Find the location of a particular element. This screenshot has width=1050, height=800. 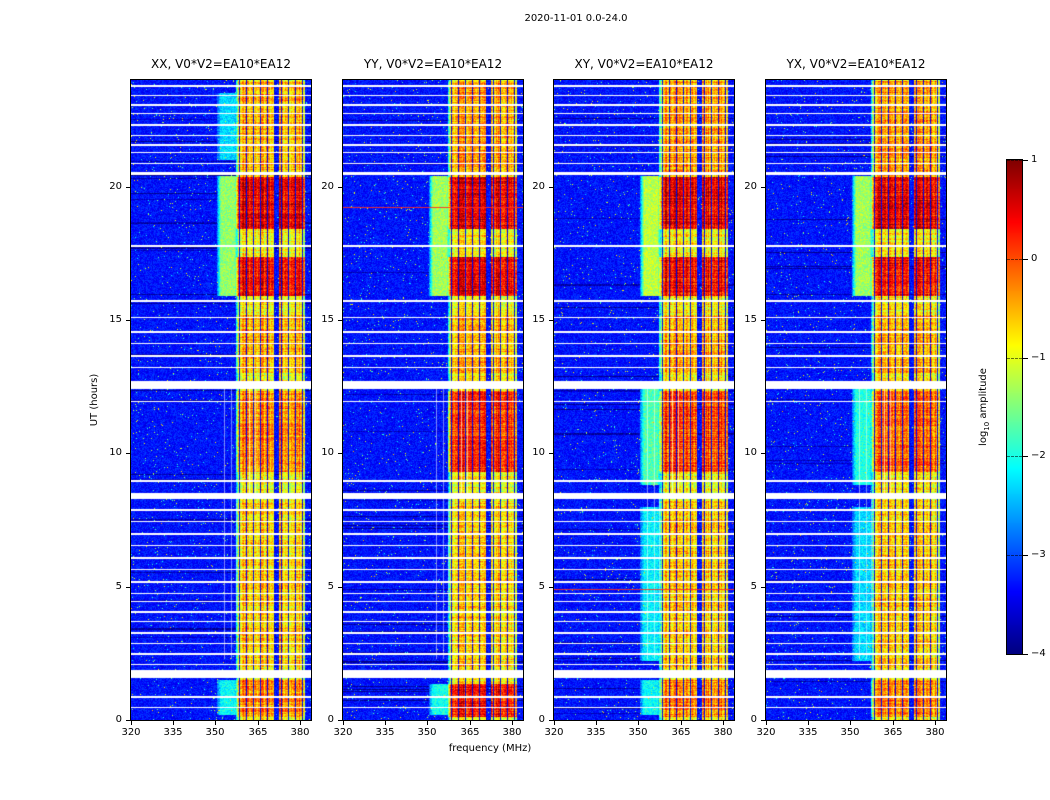

y-tick-label-XY-5: 5 is located at coordinates (541, 586).